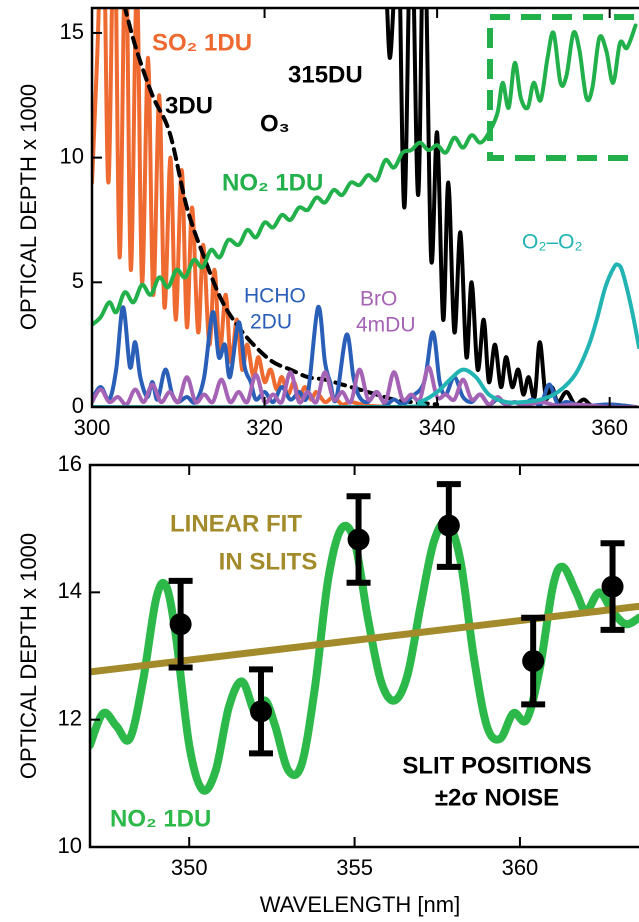 The height and width of the screenshot is (922, 639). What do you see at coordinates (202, 42) in the screenshot?
I see `annotation: SO₂ 1DU` at bounding box center [202, 42].